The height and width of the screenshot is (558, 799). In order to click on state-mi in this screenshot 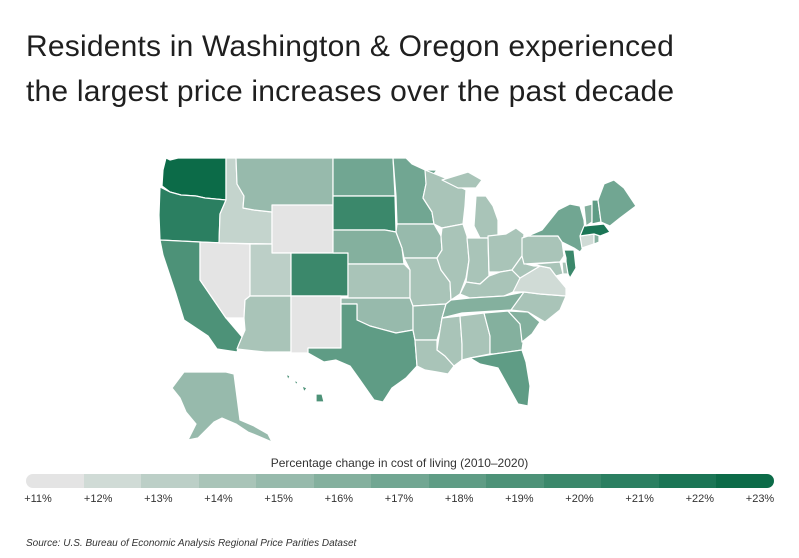, I will do `click(470, 205)`.